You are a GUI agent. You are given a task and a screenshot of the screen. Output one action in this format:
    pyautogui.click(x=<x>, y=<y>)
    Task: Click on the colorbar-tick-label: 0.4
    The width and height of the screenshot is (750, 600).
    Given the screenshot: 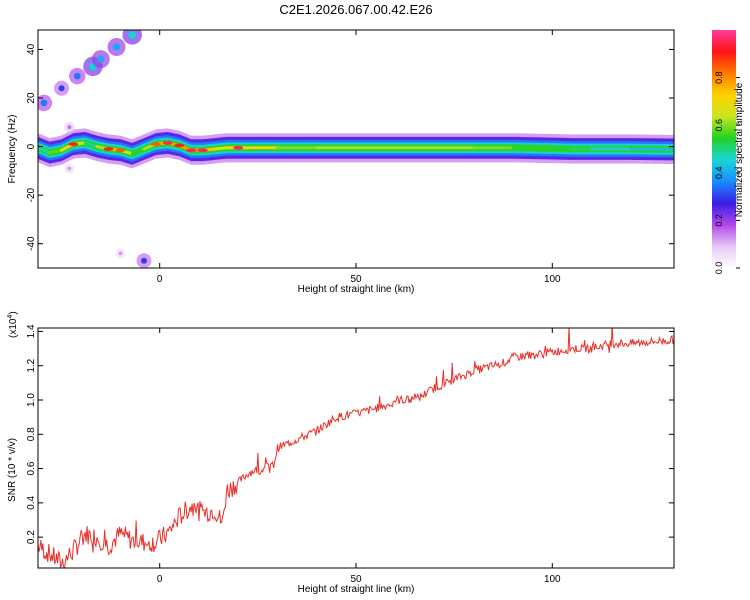 What is the action you would take?
    pyautogui.click(x=719, y=173)
    